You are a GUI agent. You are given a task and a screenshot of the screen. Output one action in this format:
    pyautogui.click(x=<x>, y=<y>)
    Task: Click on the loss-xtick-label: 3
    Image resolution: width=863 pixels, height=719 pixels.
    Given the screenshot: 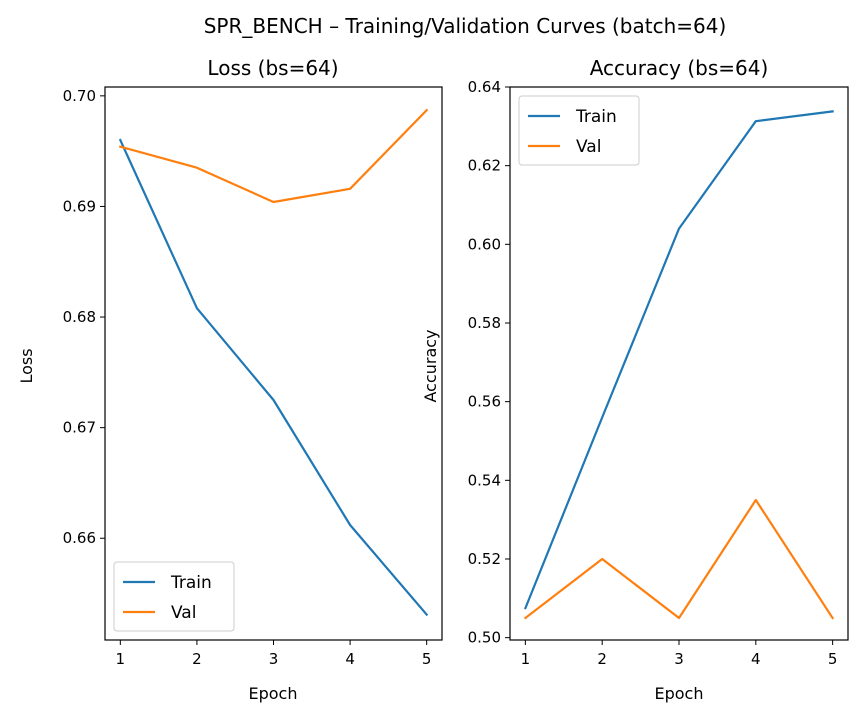 What is the action you would take?
    pyautogui.click(x=274, y=659)
    